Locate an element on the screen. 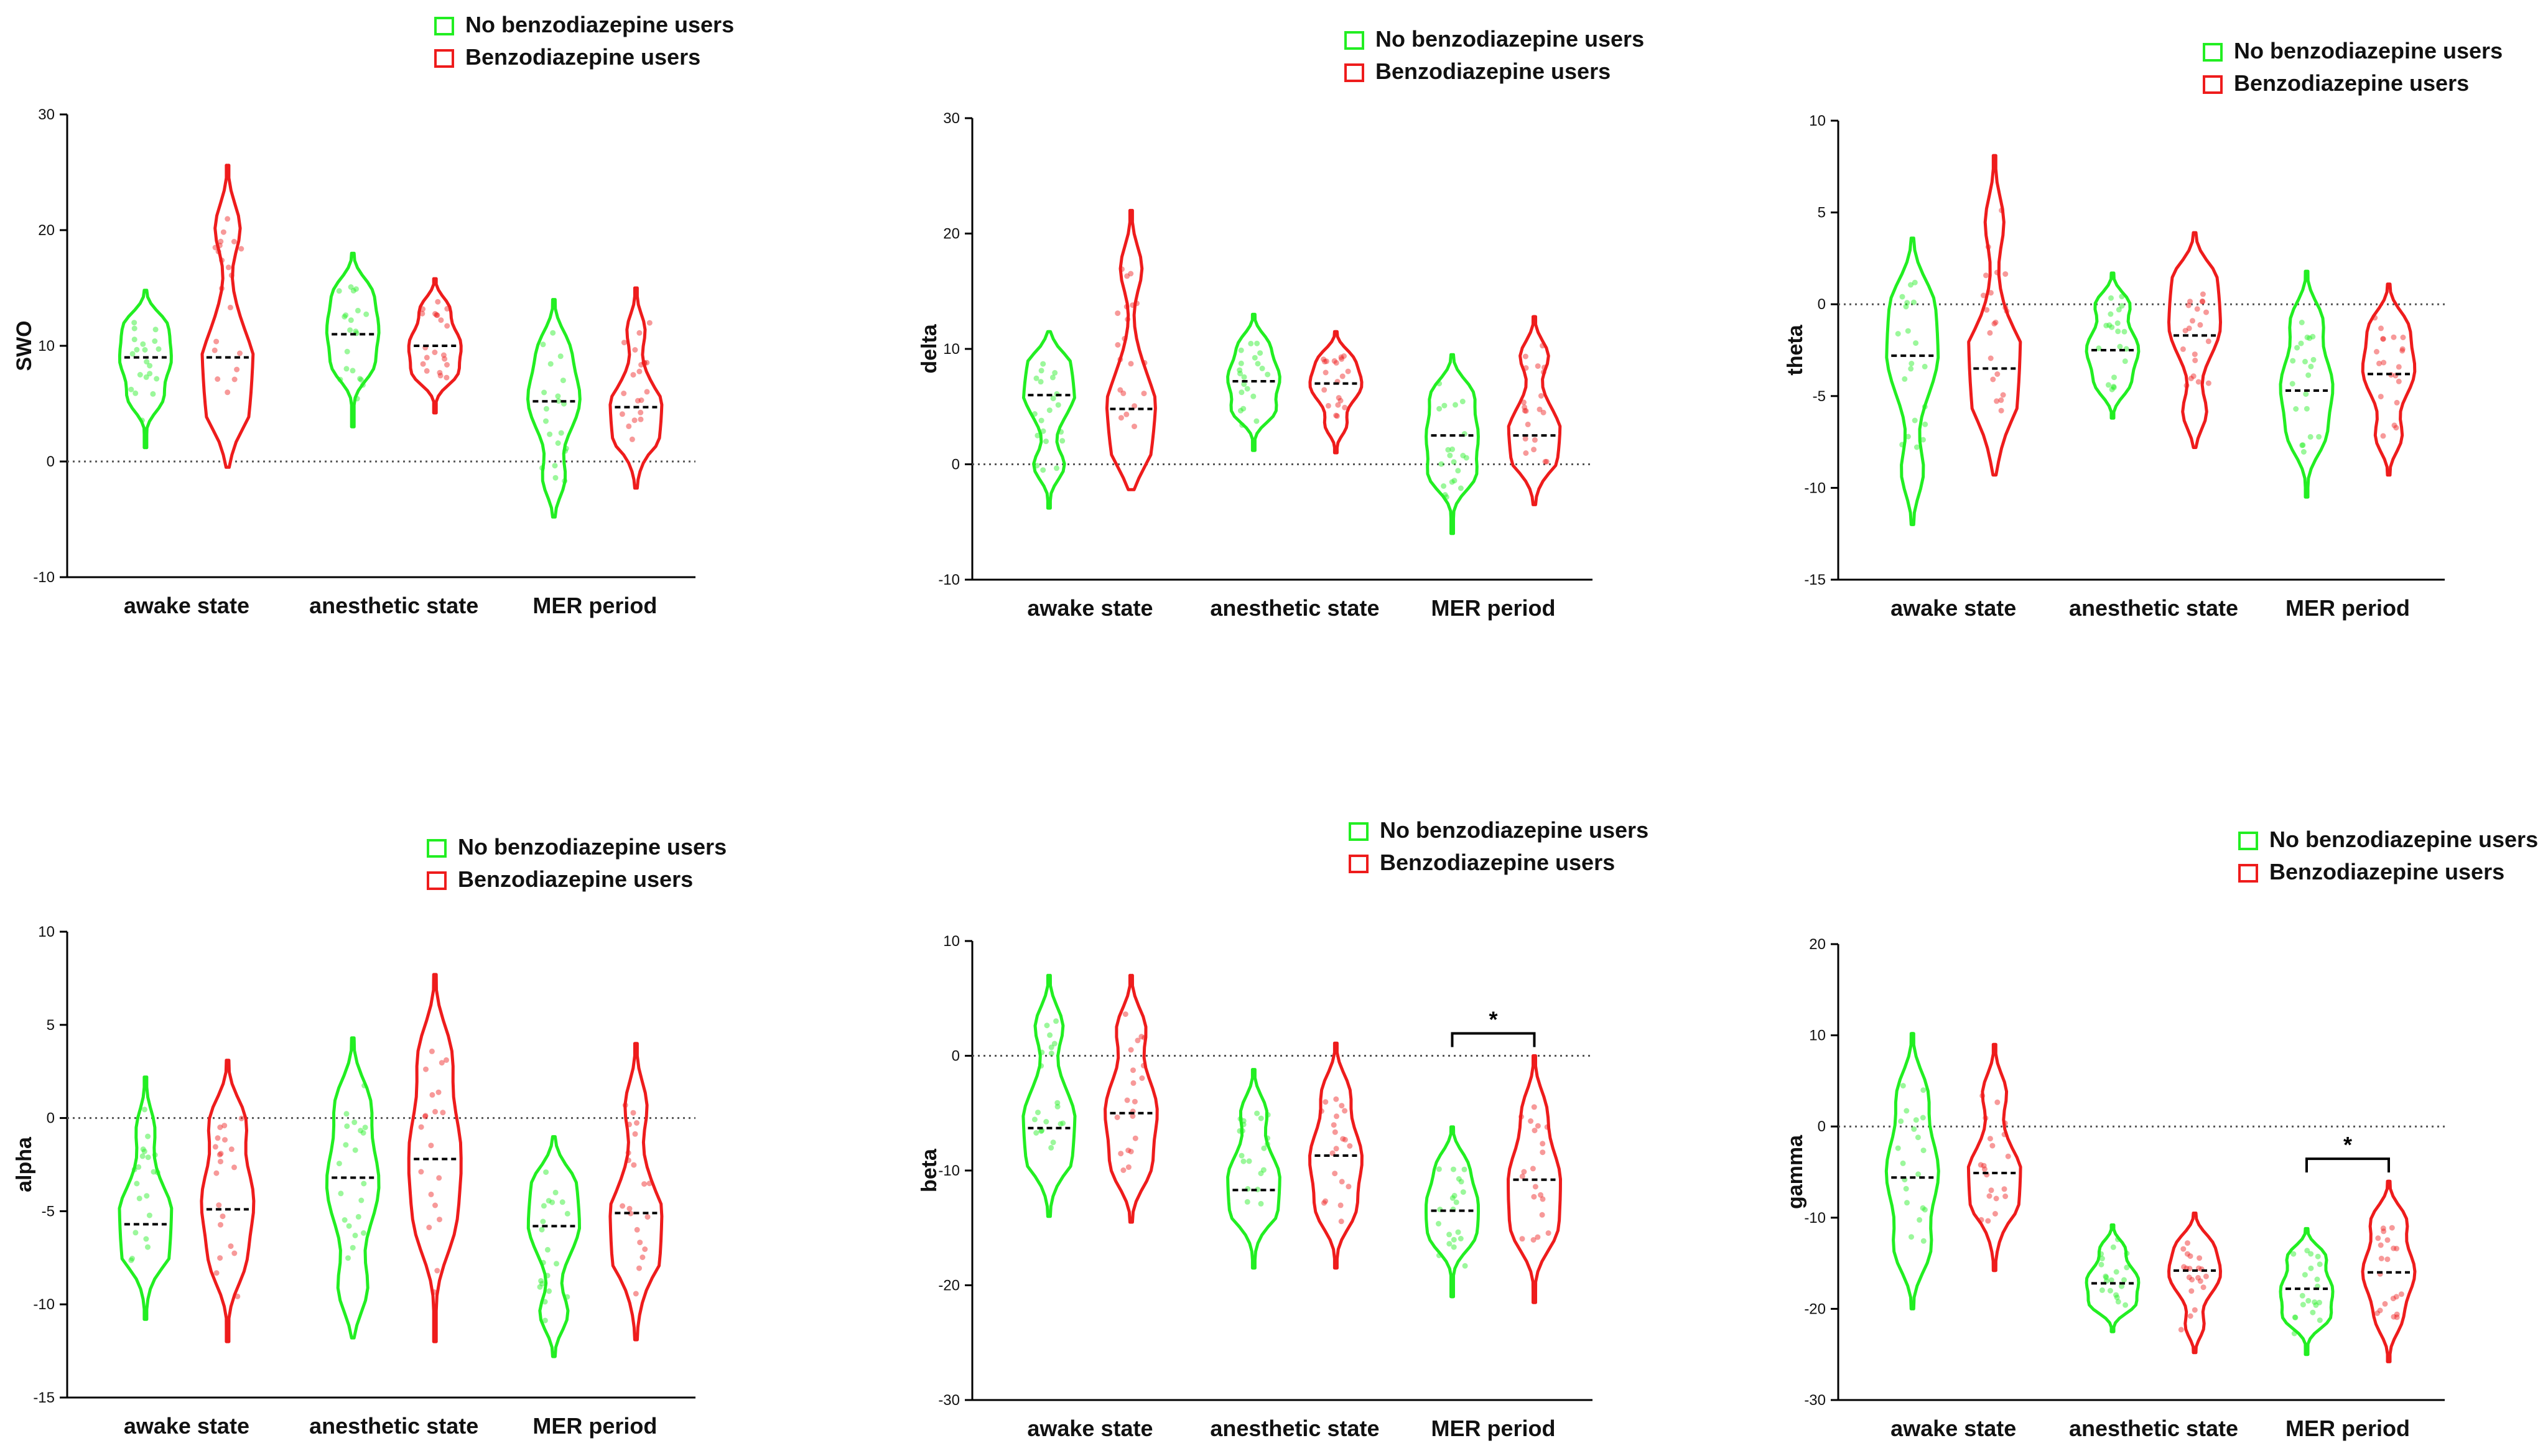 The height and width of the screenshot is (1456, 2548). y-tick-label: -20 is located at coordinates (949, 1285).